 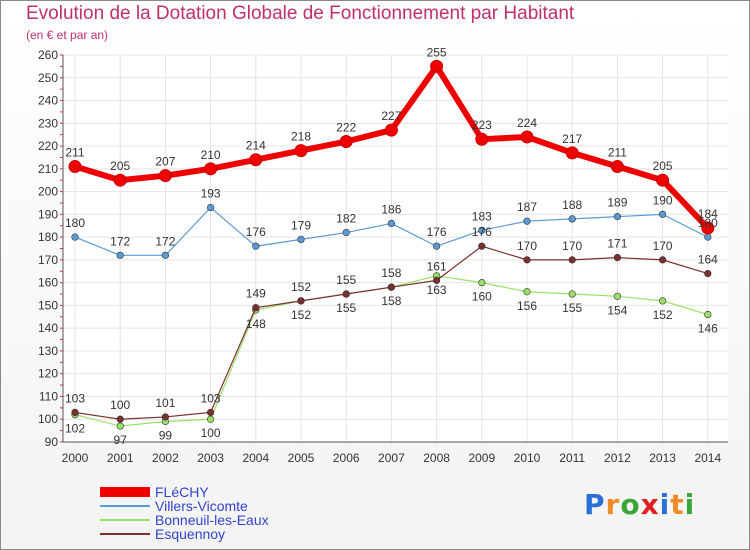 What do you see at coordinates (527, 246) in the screenshot?
I see `data-label-esquennoy: 170` at bounding box center [527, 246].